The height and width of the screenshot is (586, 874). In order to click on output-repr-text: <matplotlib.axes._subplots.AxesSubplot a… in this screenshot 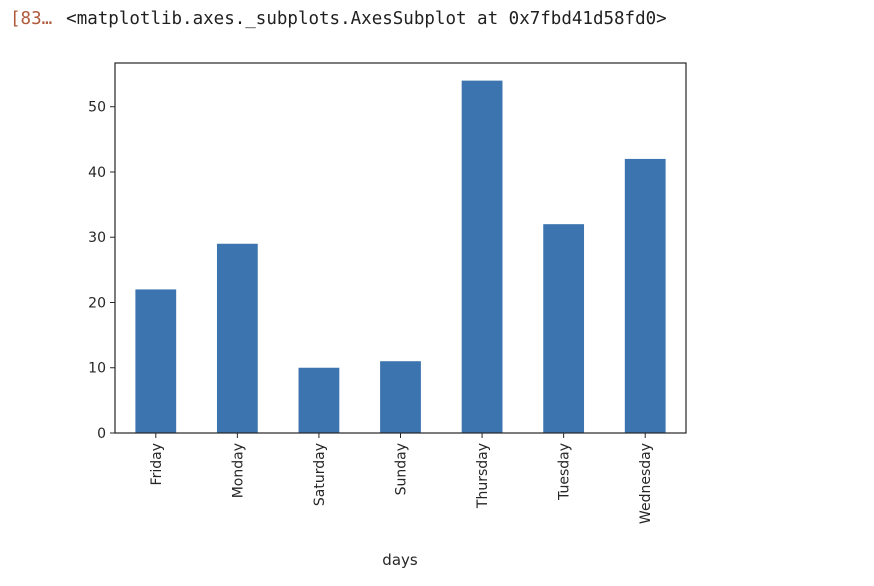, I will do `click(366, 19)`.